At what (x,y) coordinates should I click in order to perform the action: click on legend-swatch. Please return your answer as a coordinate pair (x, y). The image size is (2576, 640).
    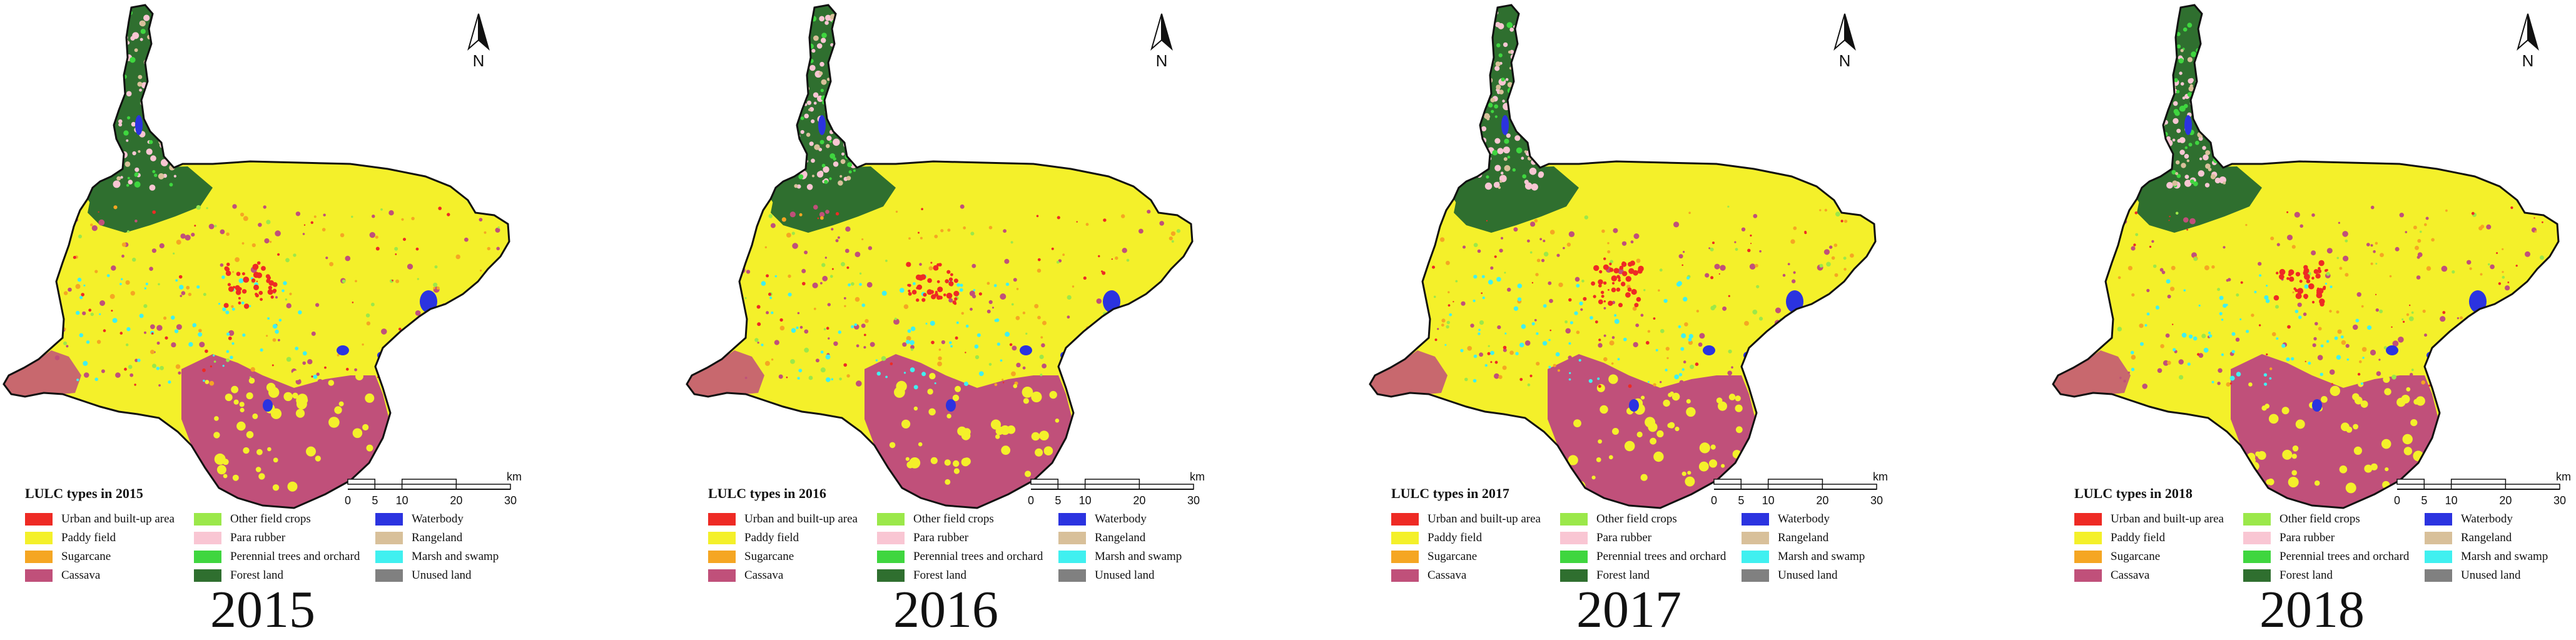
    Looking at the image, I should click on (1405, 557).